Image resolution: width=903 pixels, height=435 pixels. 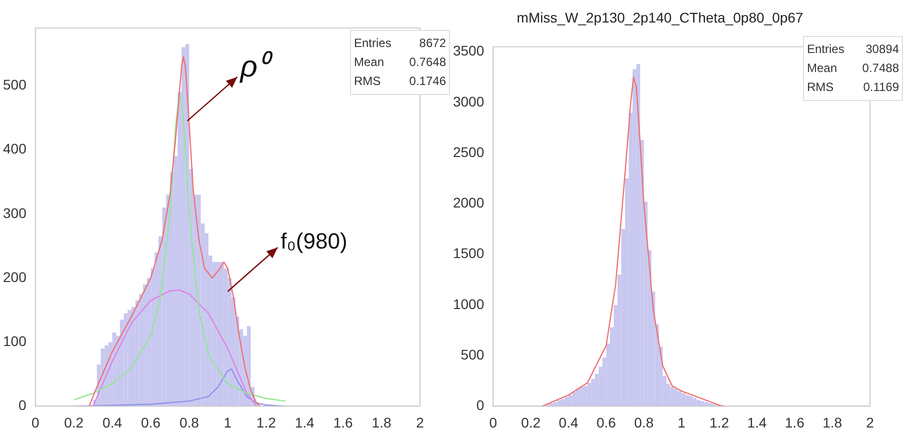 I want to click on y-tick-label: 300, so click(x=15, y=212).